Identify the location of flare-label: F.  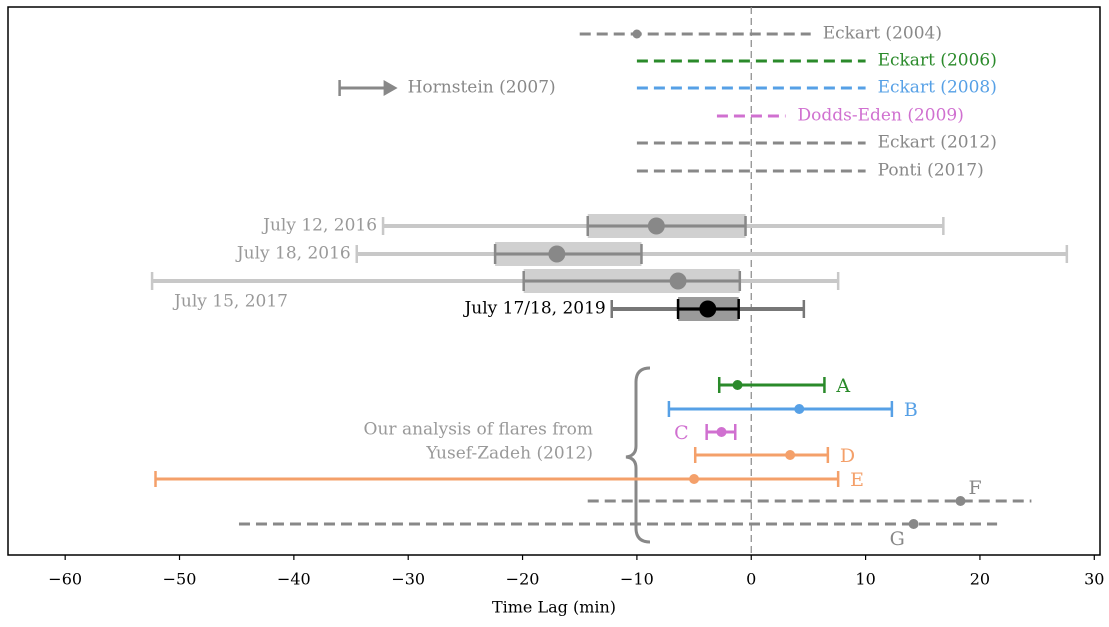
(974, 488).